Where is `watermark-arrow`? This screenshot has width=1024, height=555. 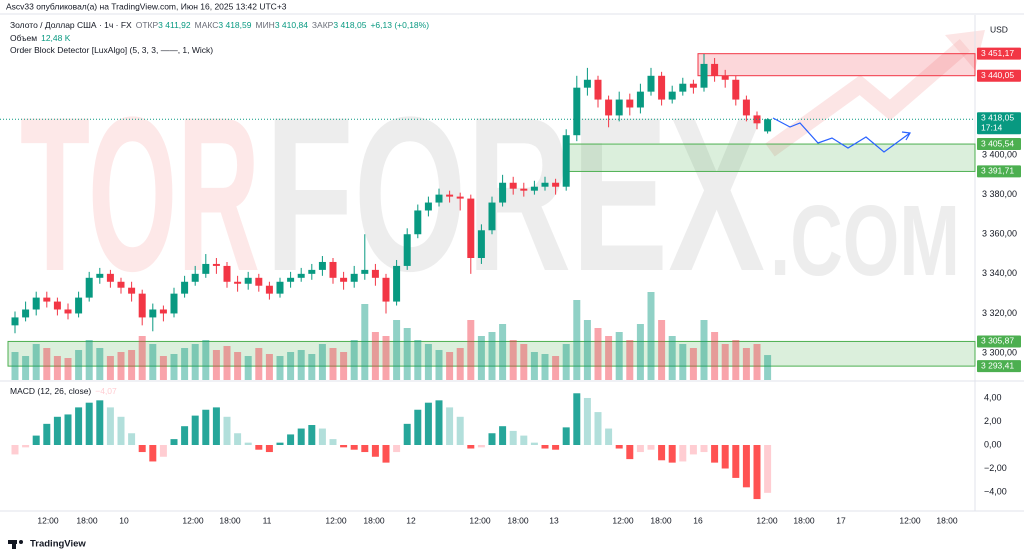
watermark-arrow is located at coordinates (868, 97).